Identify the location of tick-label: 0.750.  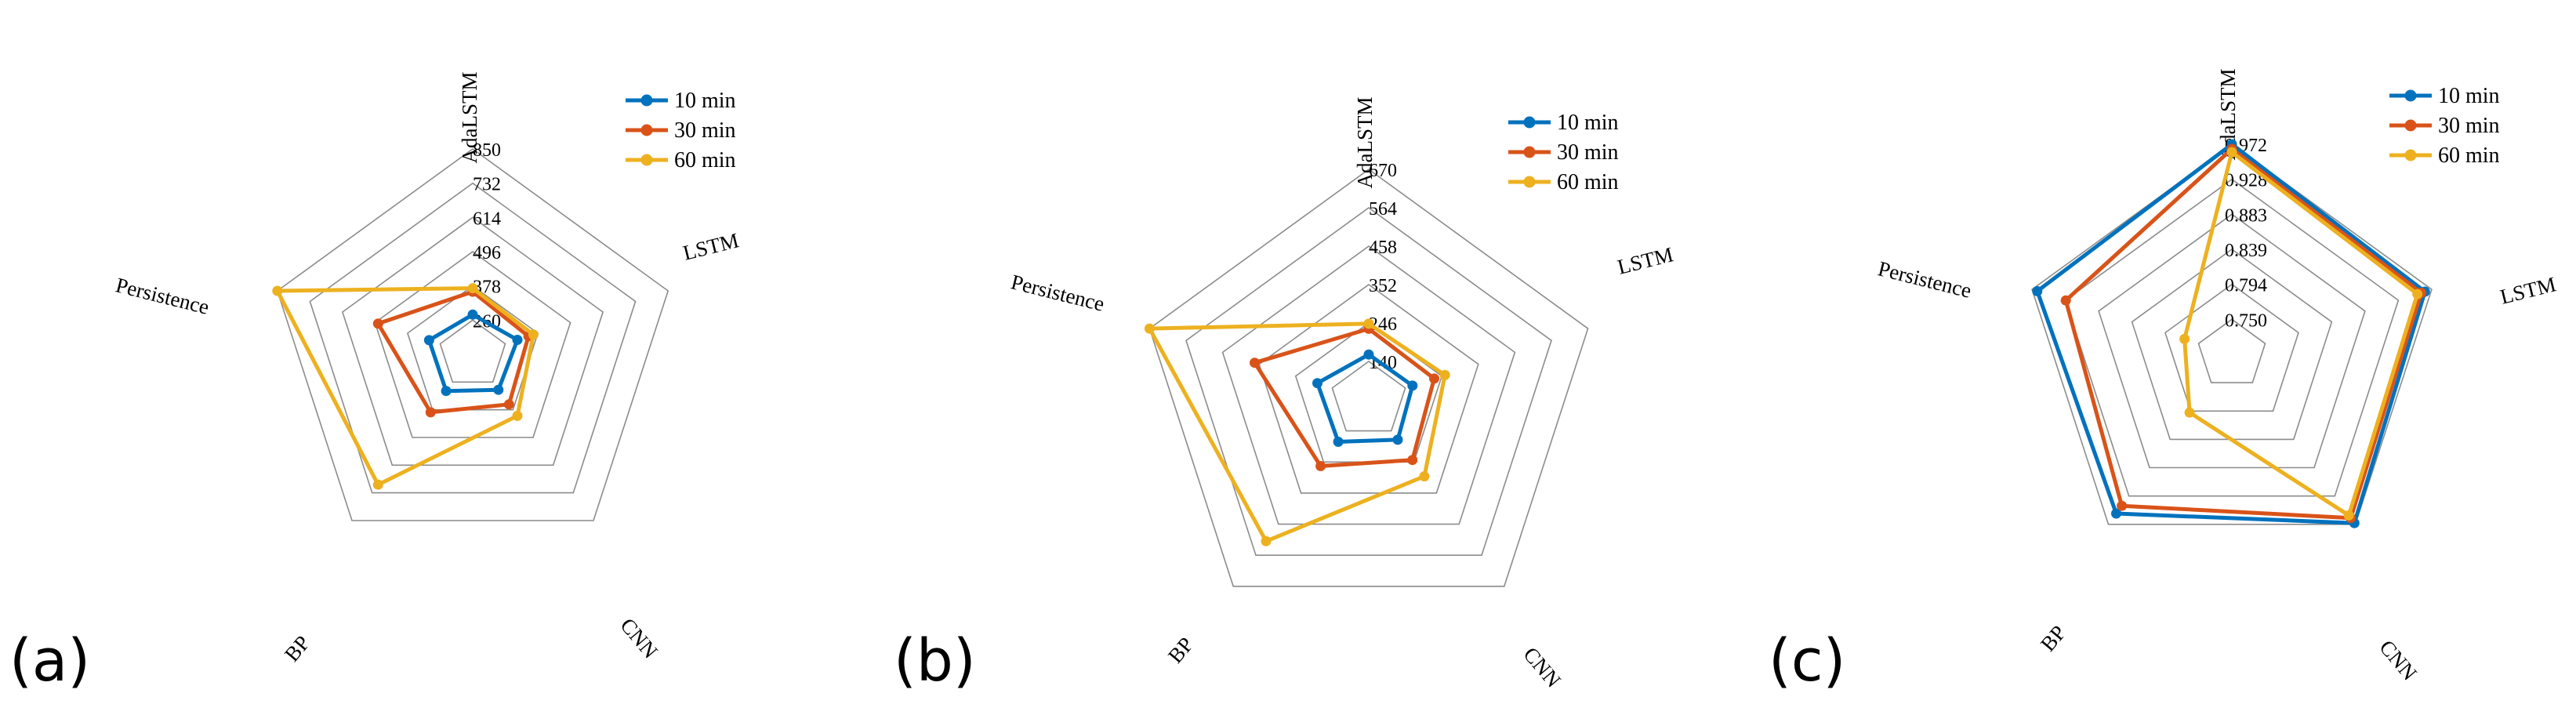
(2246, 320).